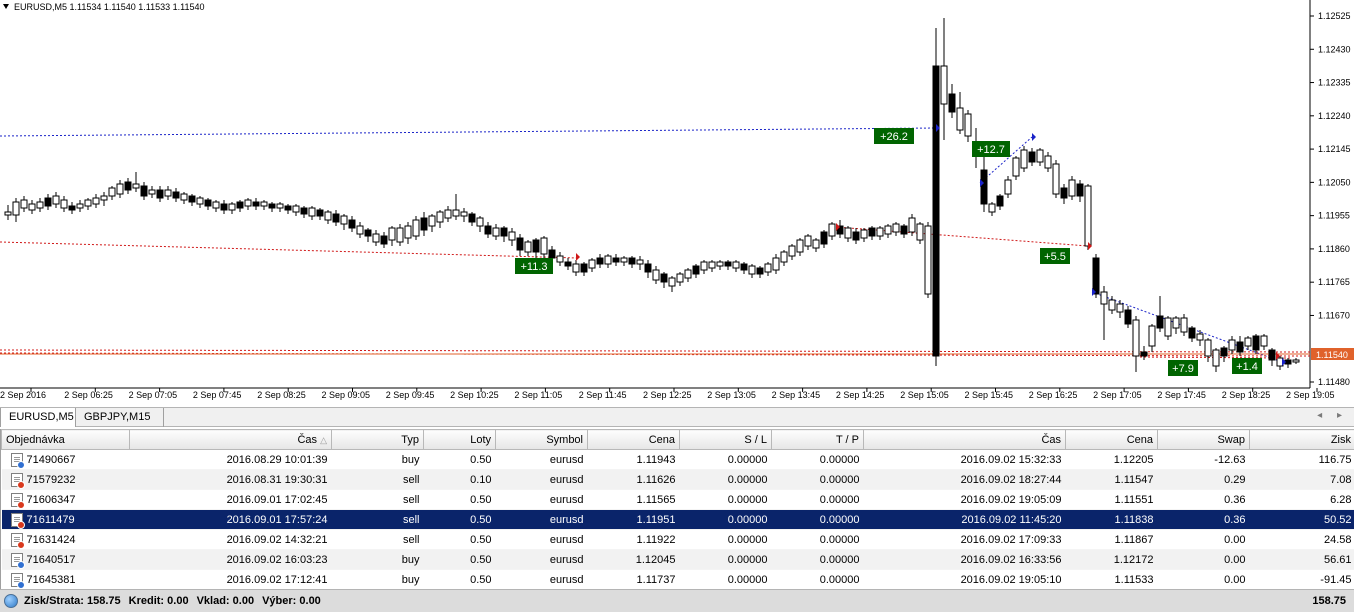 The width and height of the screenshot is (1354, 612). What do you see at coordinates (1111, 439) in the screenshot?
I see `col-header-close-price: Cena` at bounding box center [1111, 439].